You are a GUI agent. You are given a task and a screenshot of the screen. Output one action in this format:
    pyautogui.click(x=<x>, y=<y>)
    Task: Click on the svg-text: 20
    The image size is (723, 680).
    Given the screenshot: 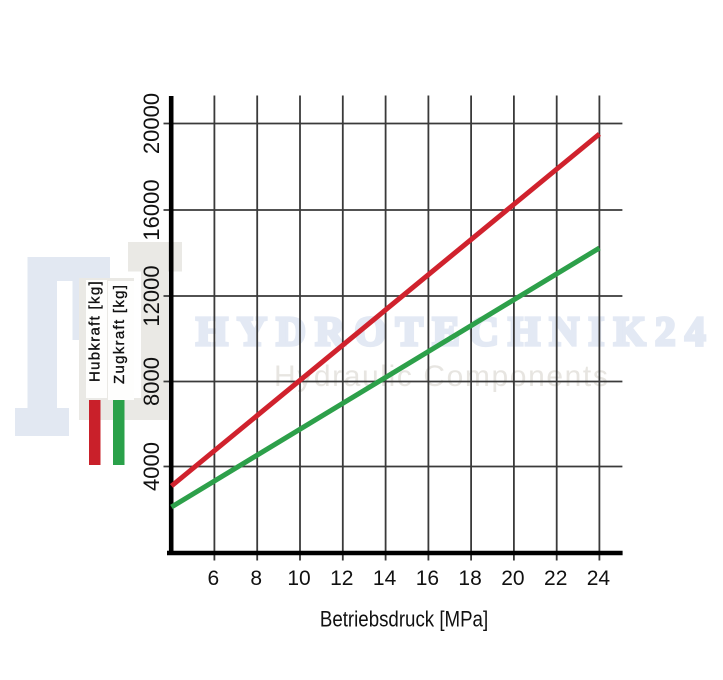 What is the action you would take?
    pyautogui.click(x=512, y=578)
    